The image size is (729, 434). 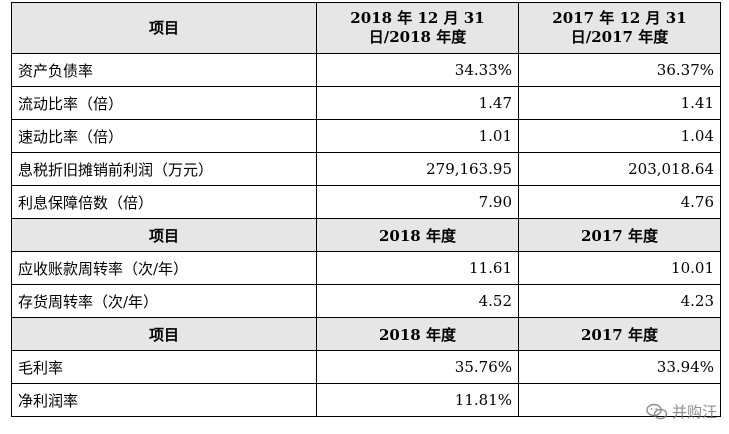 What do you see at coordinates (164, 103) in the screenshot?
I see `row-label: 流动比率（倍）` at bounding box center [164, 103].